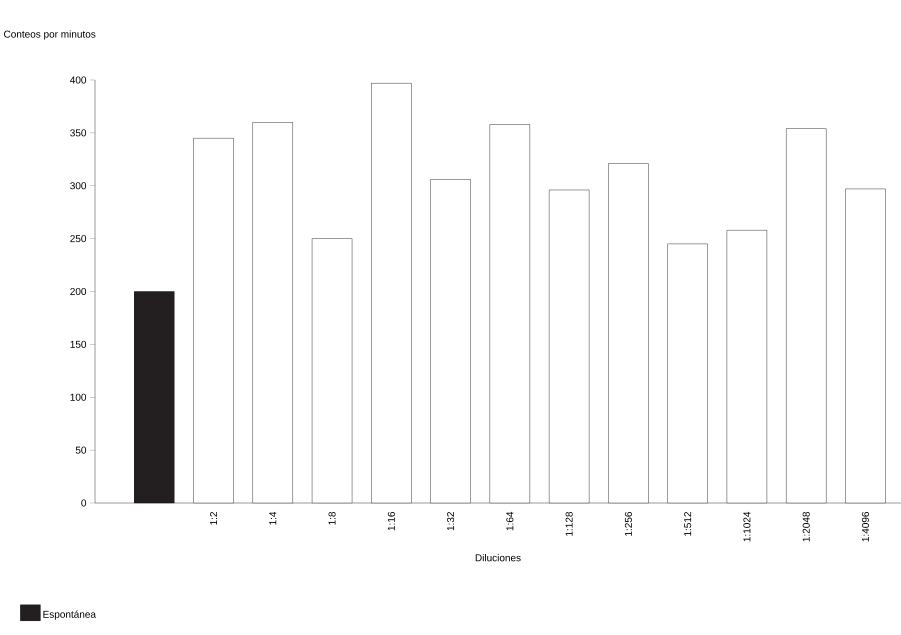 Image resolution: width=901 pixels, height=635 pixels. I want to click on y-axis-title: Conteos por minutos, so click(50, 35).